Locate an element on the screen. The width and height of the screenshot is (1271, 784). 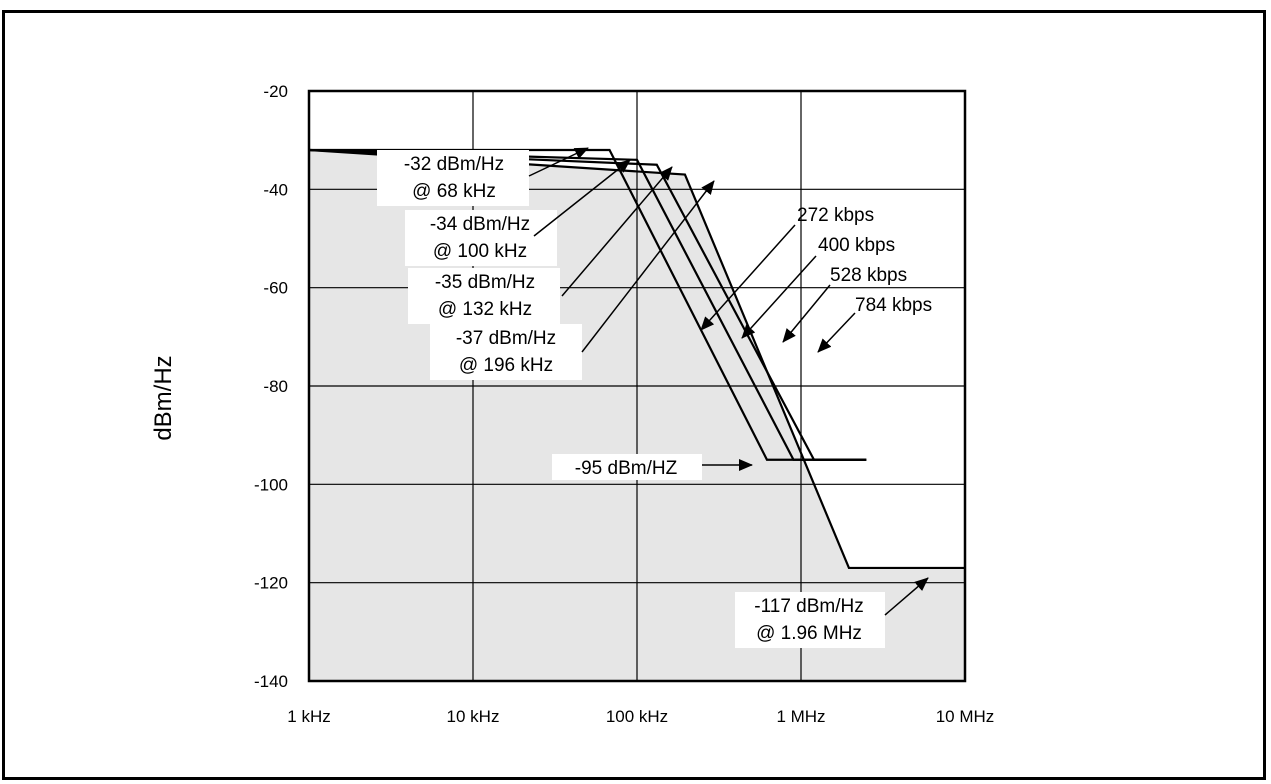
annotation-label: -34 dBm/Hz @ 100 kHz is located at coordinates (481, 238).